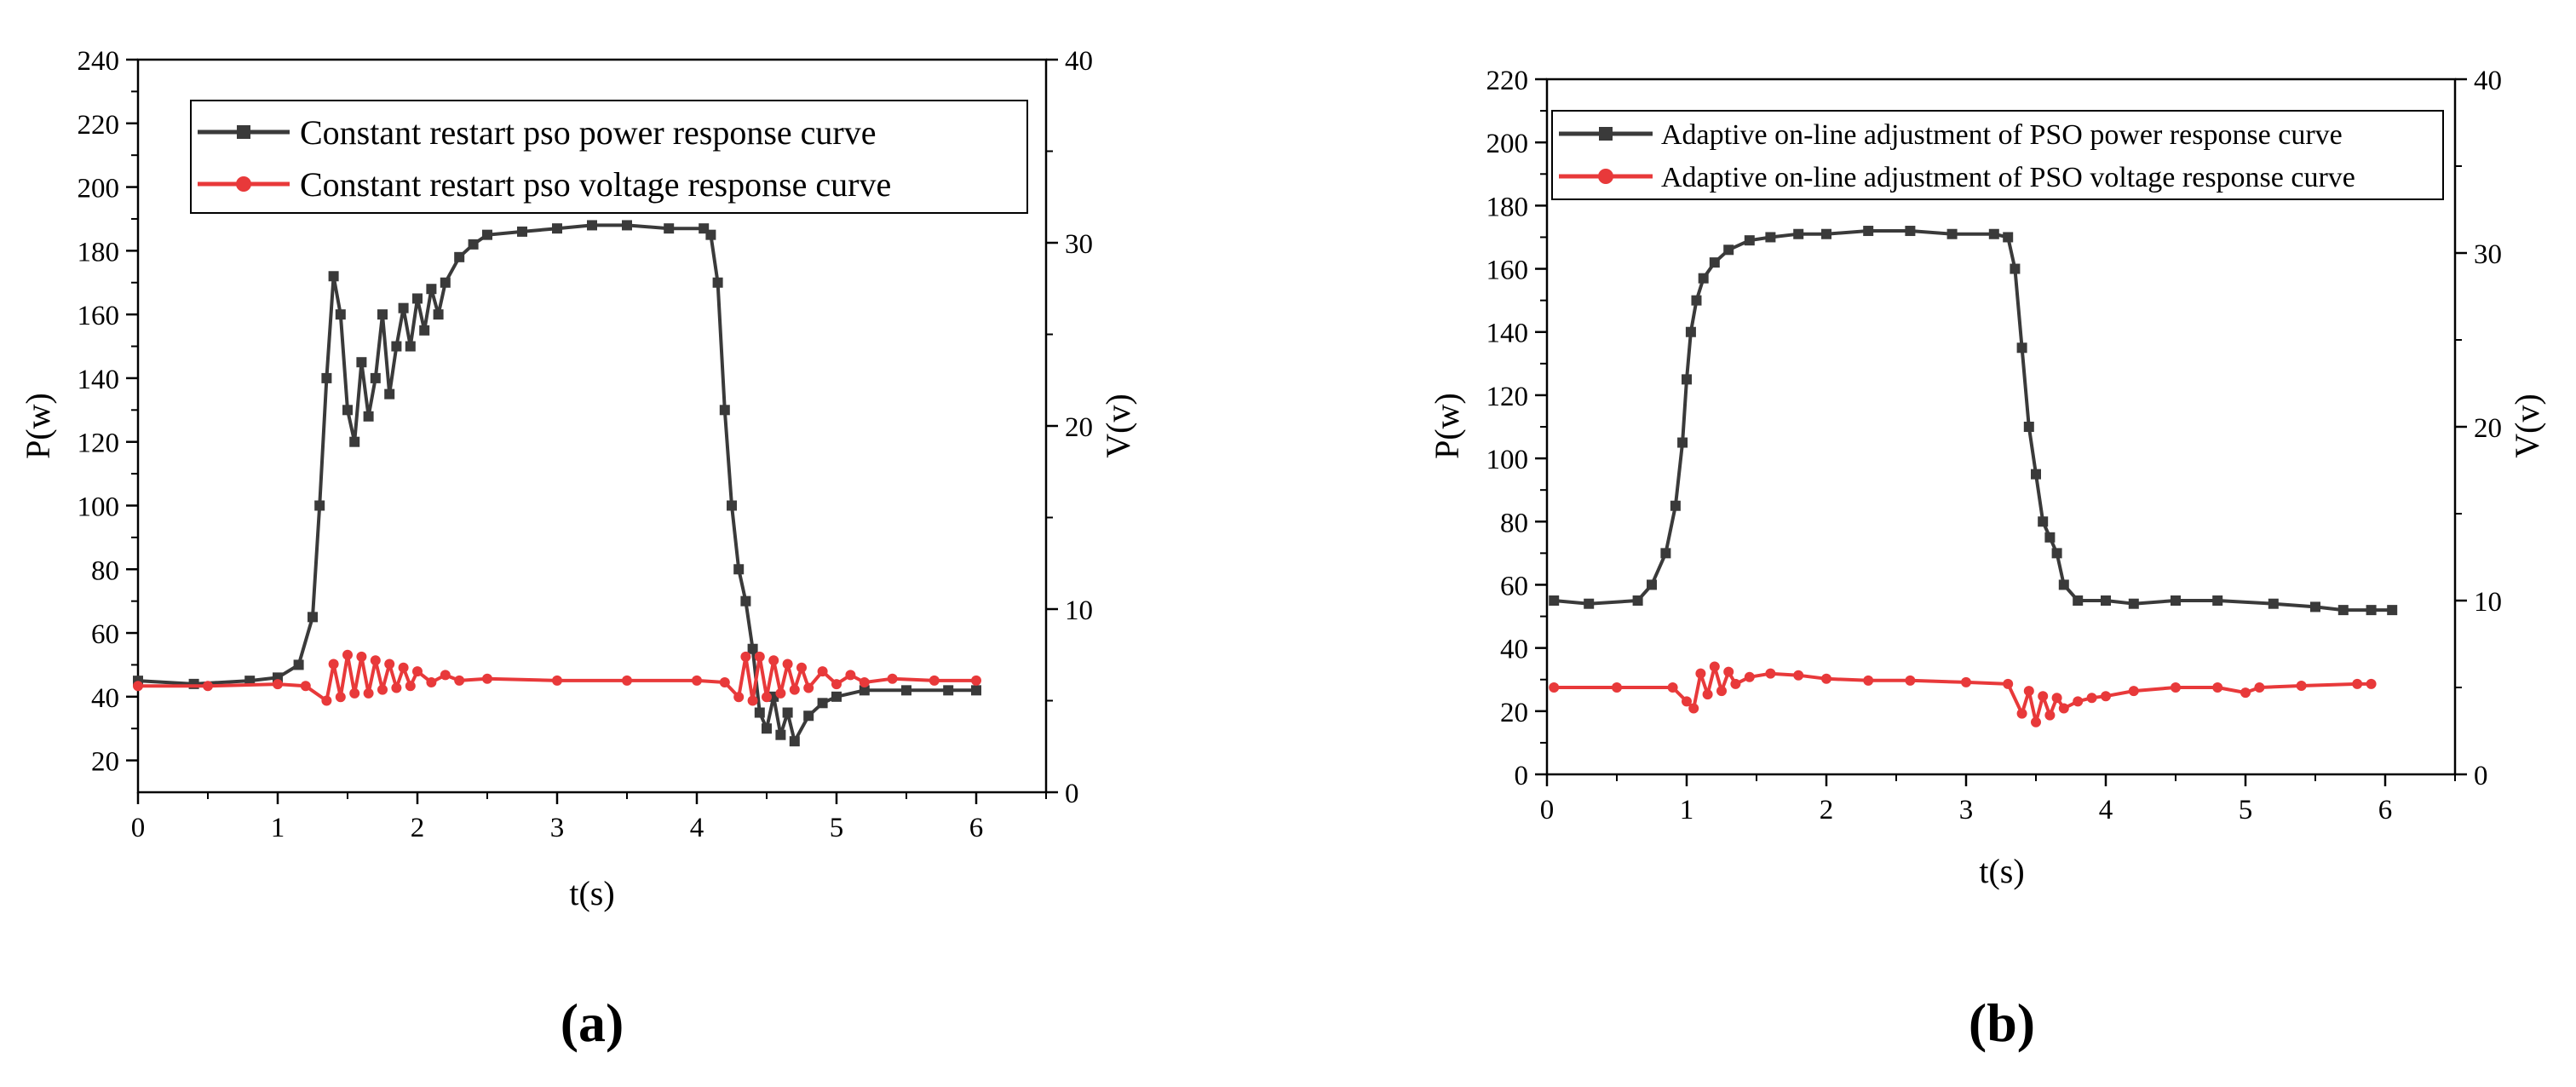 Image resolution: width=2576 pixels, height=1087 pixels. What do you see at coordinates (2488, 602) in the screenshot?
I see `y2-tick-label: 10` at bounding box center [2488, 602].